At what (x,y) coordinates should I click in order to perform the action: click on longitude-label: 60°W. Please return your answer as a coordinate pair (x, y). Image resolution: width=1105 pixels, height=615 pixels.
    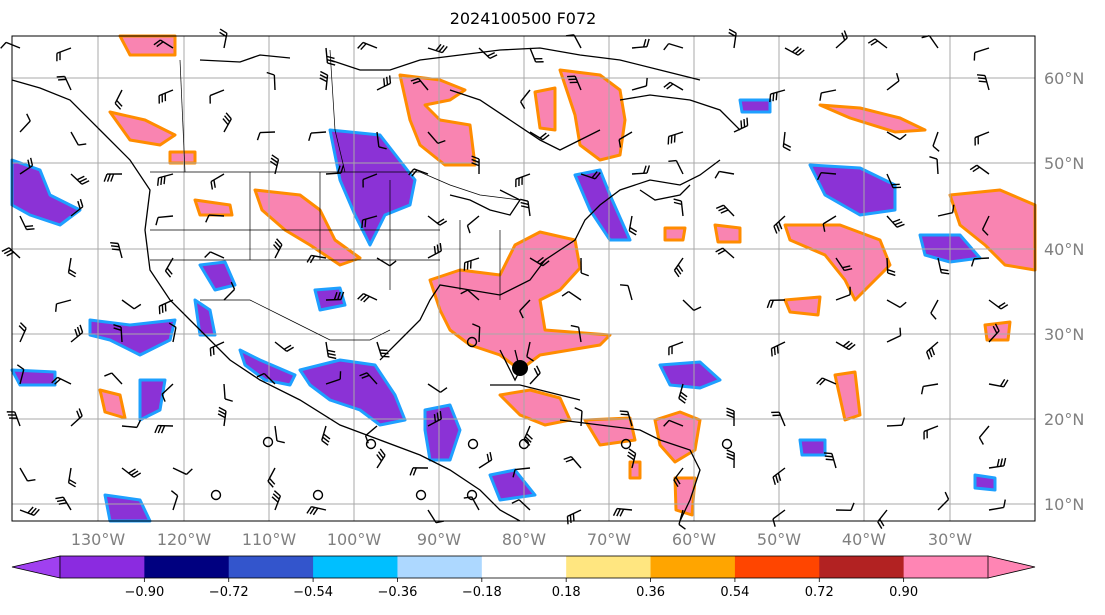
    Looking at the image, I should click on (694, 539).